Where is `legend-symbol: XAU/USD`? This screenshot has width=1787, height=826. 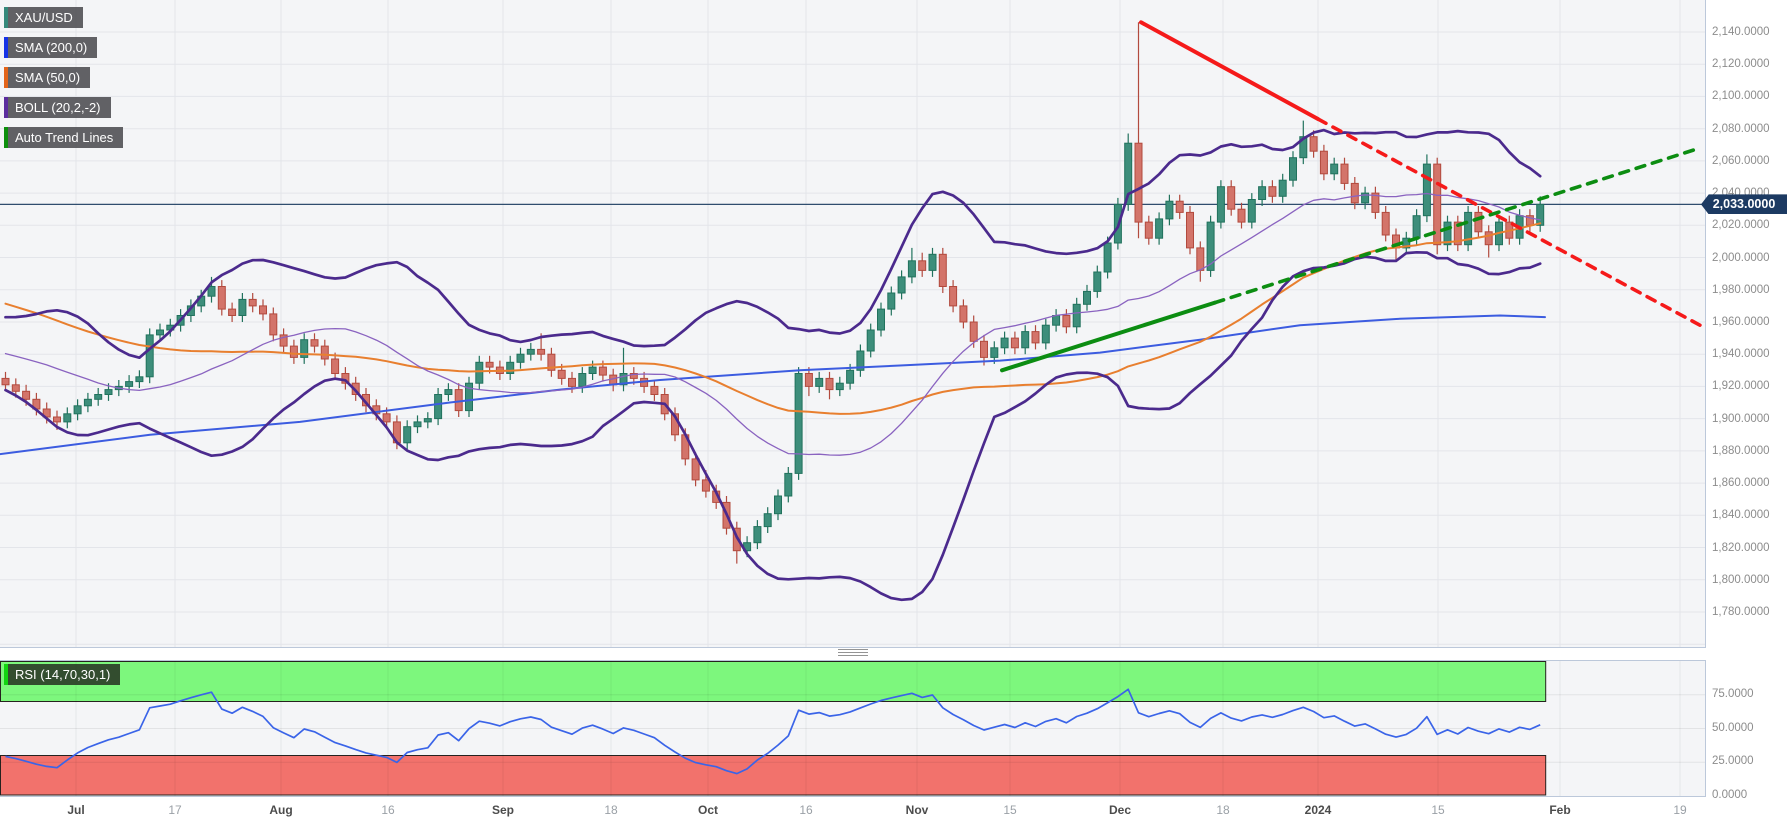 legend-symbol: XAU/USD is located at coordinates (43, 17).